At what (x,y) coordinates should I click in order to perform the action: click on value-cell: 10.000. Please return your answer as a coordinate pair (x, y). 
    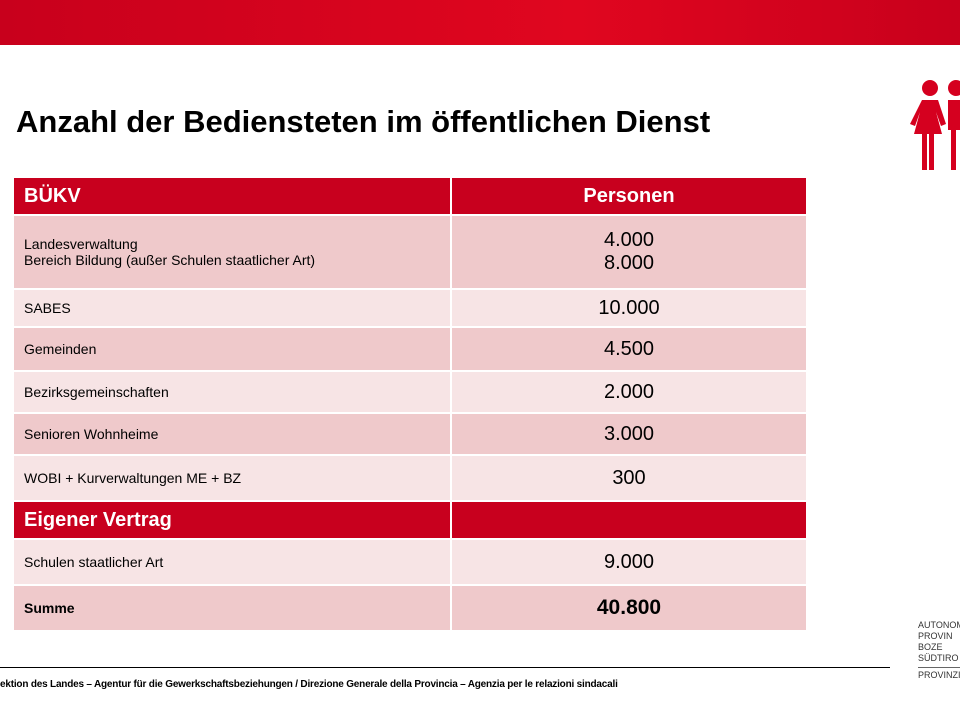
    Looking at the image, I should click on (629, 308).